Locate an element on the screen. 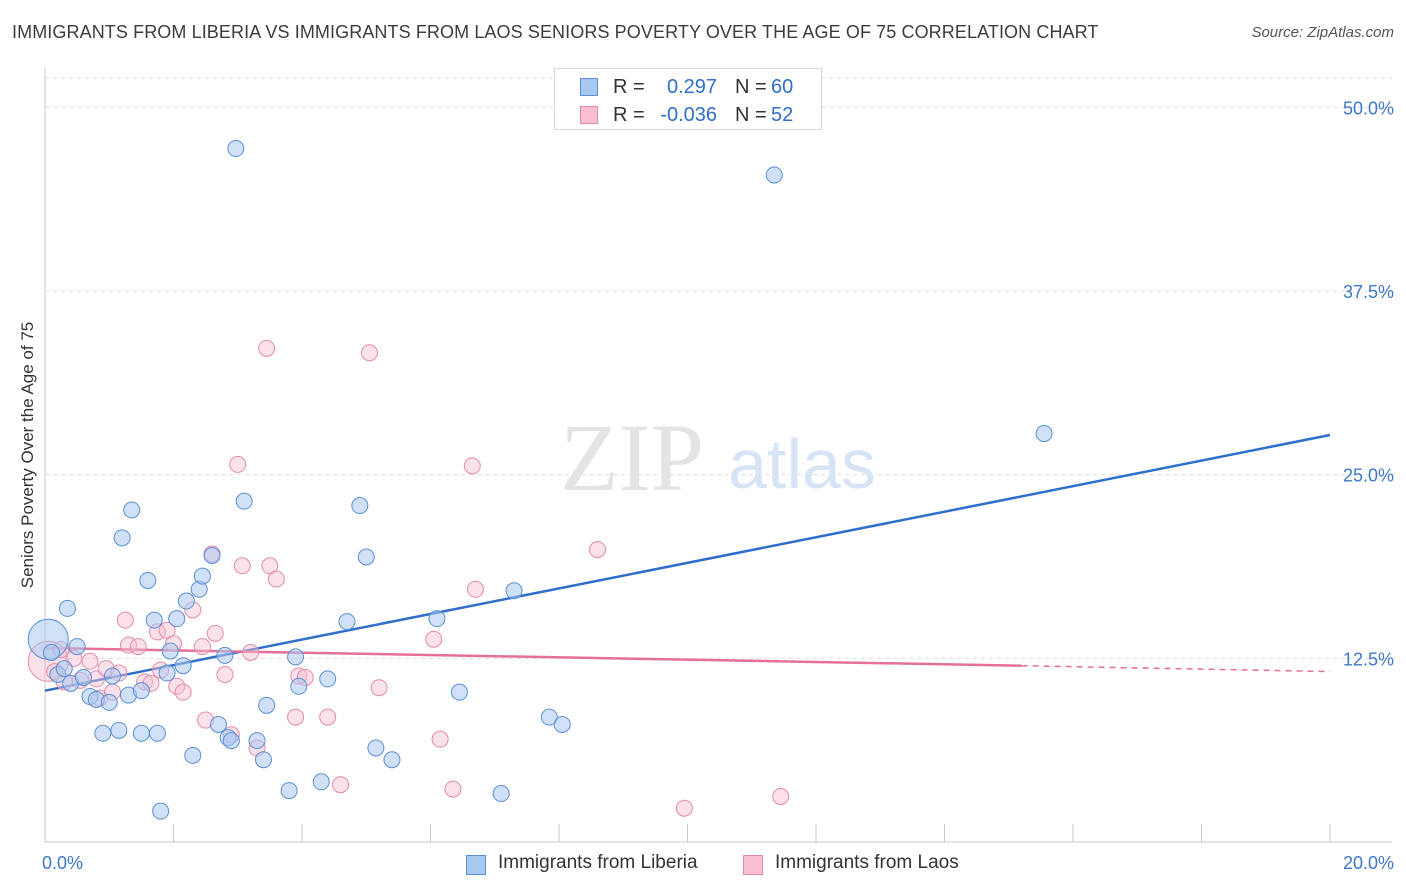 Image resolution: width=1406 pixels, height=892 pixels. laos-n-value: 52 is located at coordinates (782, 115).